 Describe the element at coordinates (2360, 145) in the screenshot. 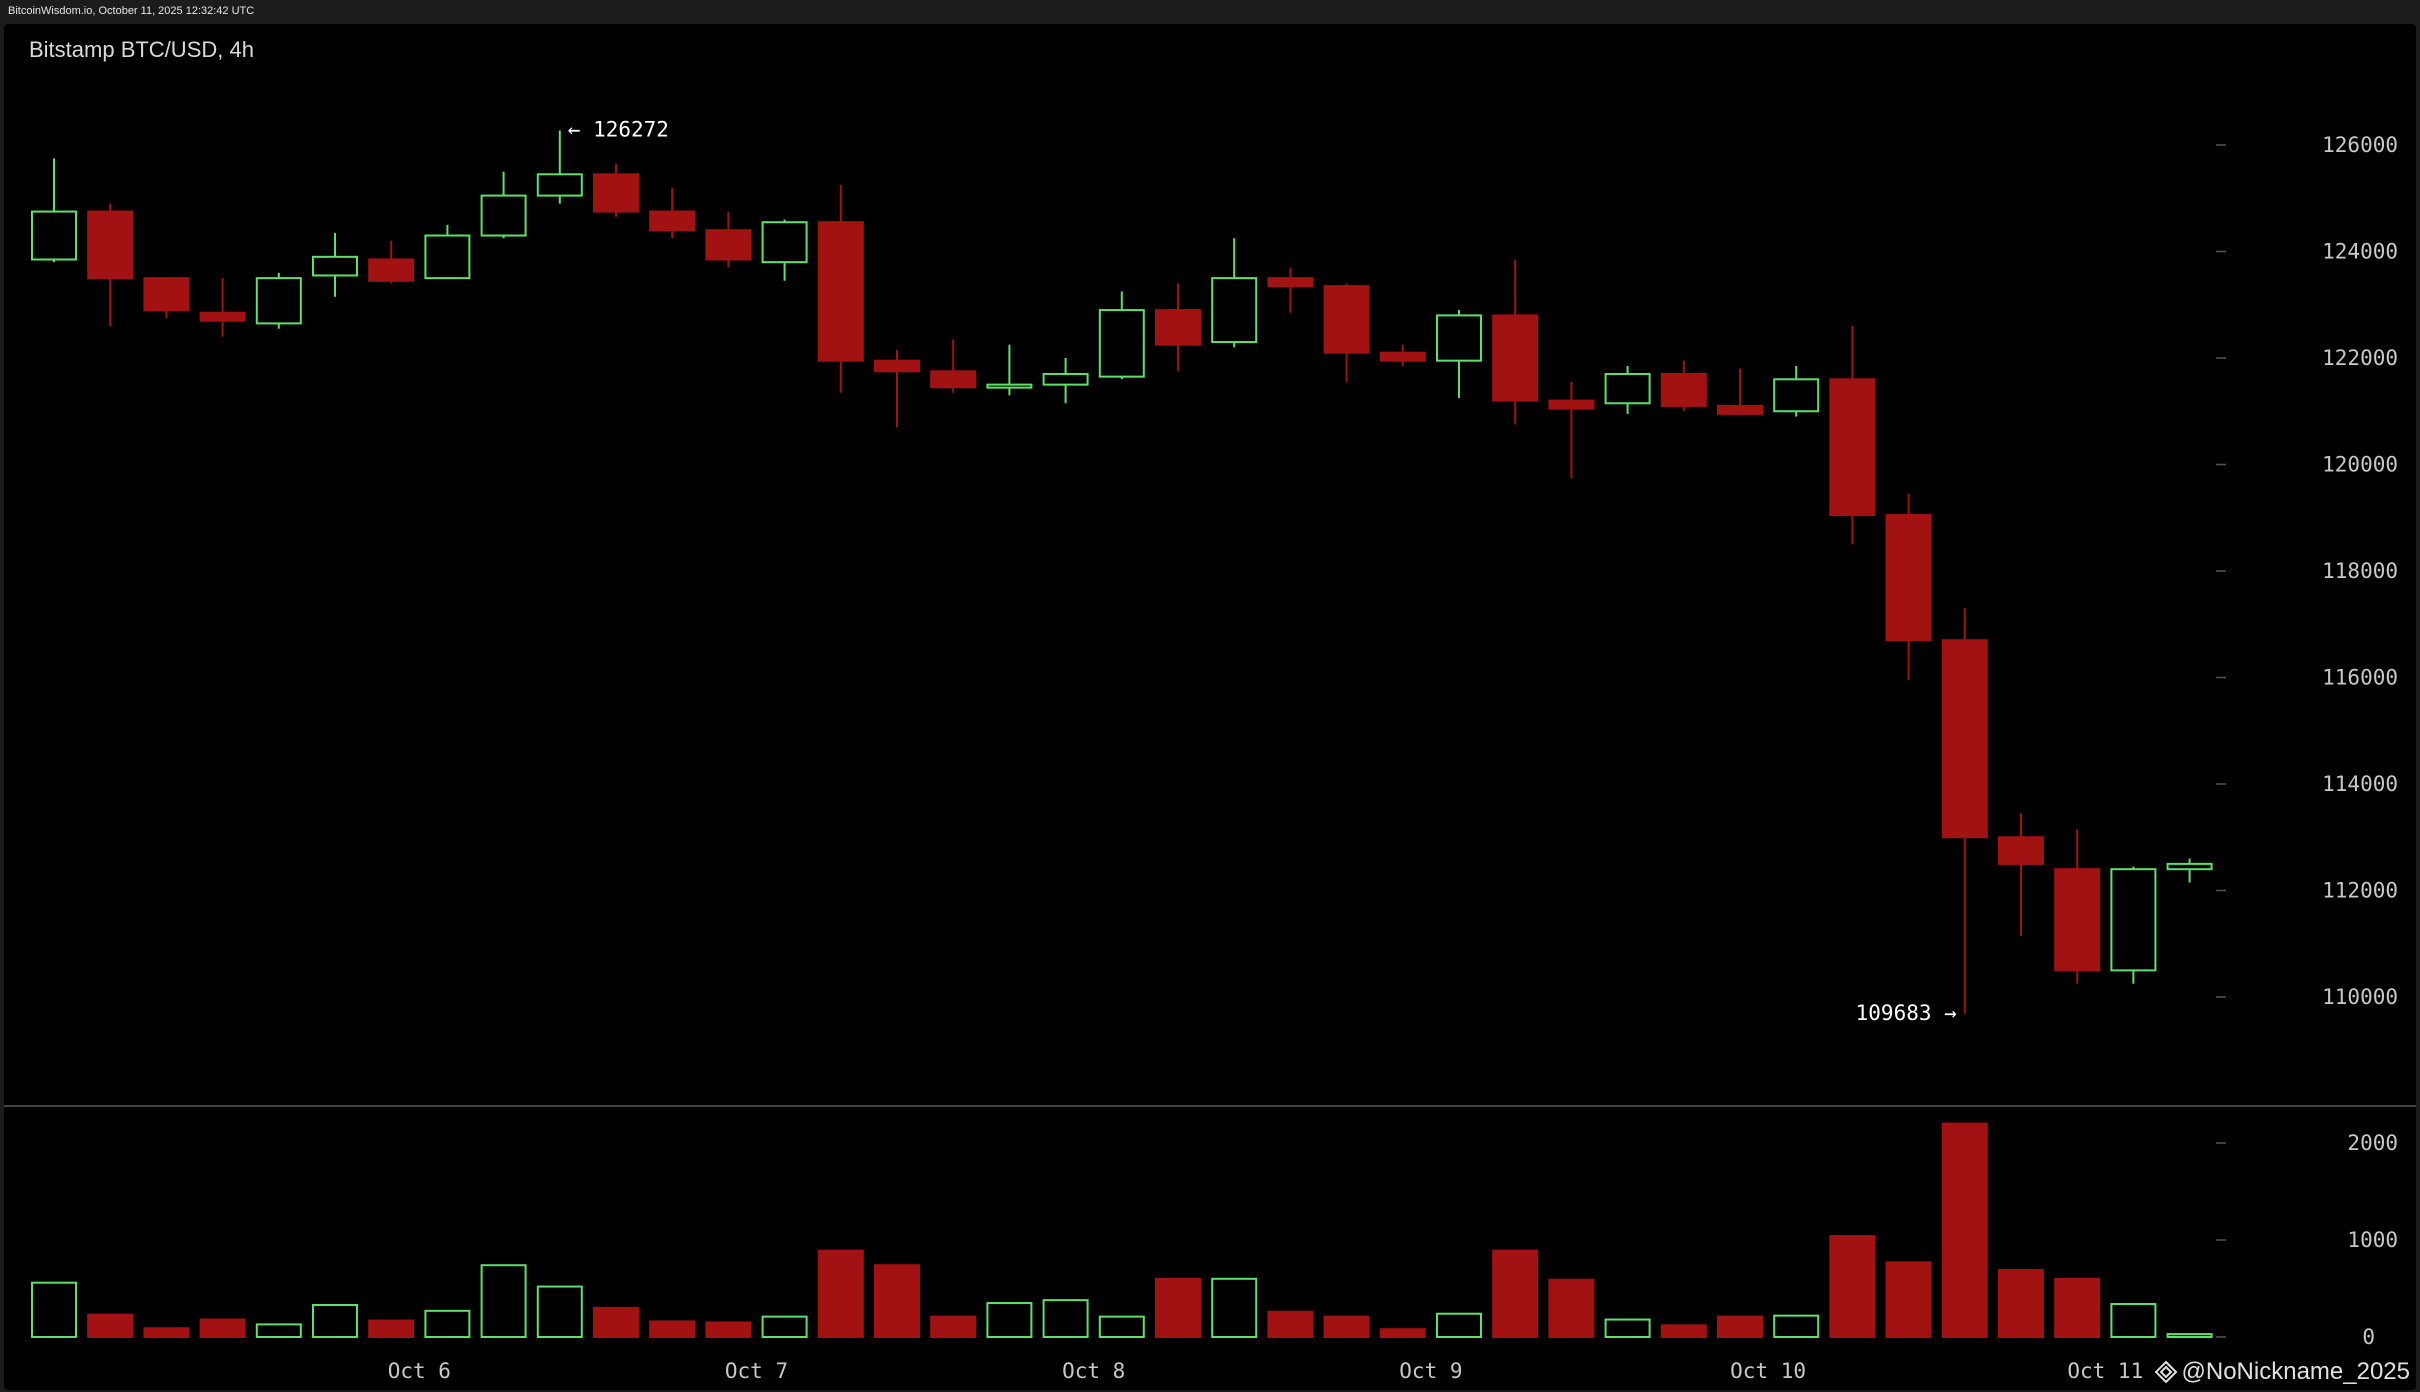

I see `price-tick-label: 126000` at that location.